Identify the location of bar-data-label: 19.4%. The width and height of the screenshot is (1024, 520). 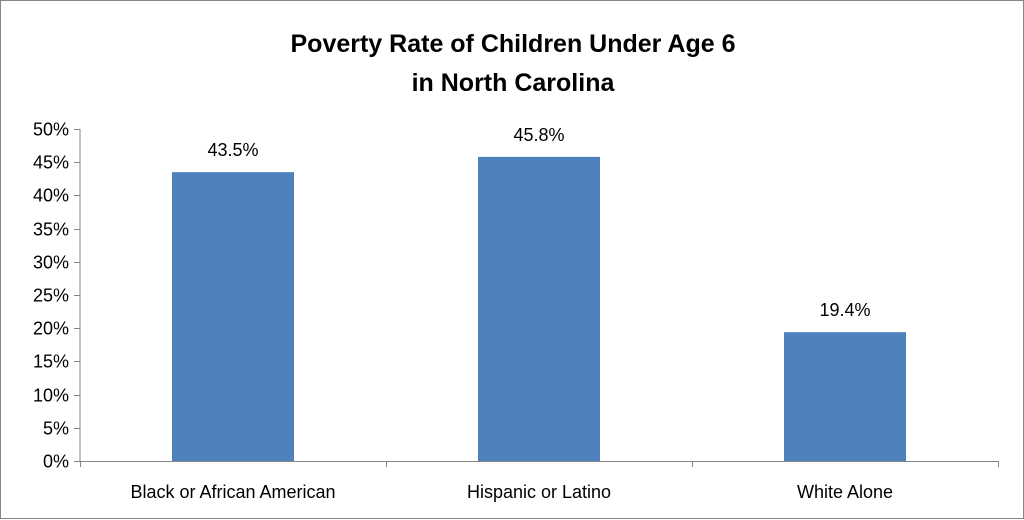
(844, 310).